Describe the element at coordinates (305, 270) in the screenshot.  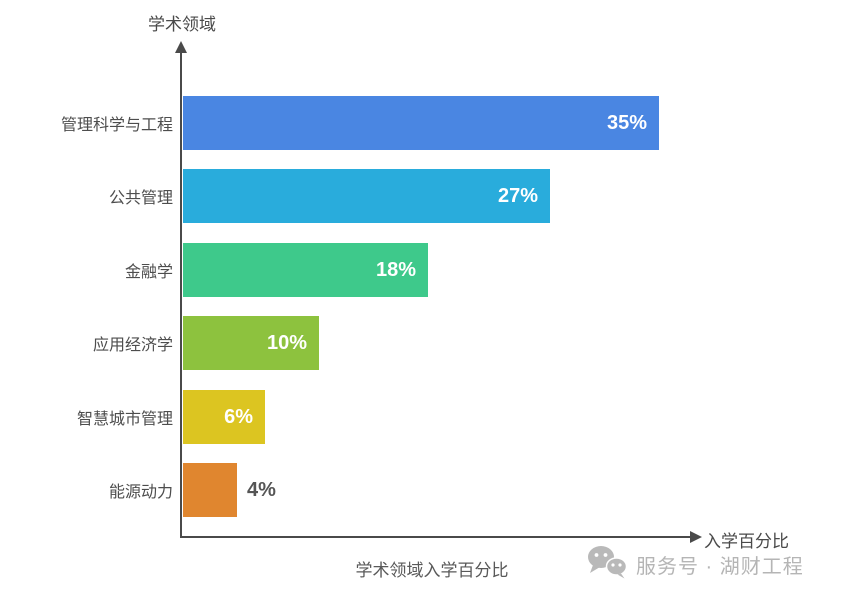
I see `bar: 18%` at that location.